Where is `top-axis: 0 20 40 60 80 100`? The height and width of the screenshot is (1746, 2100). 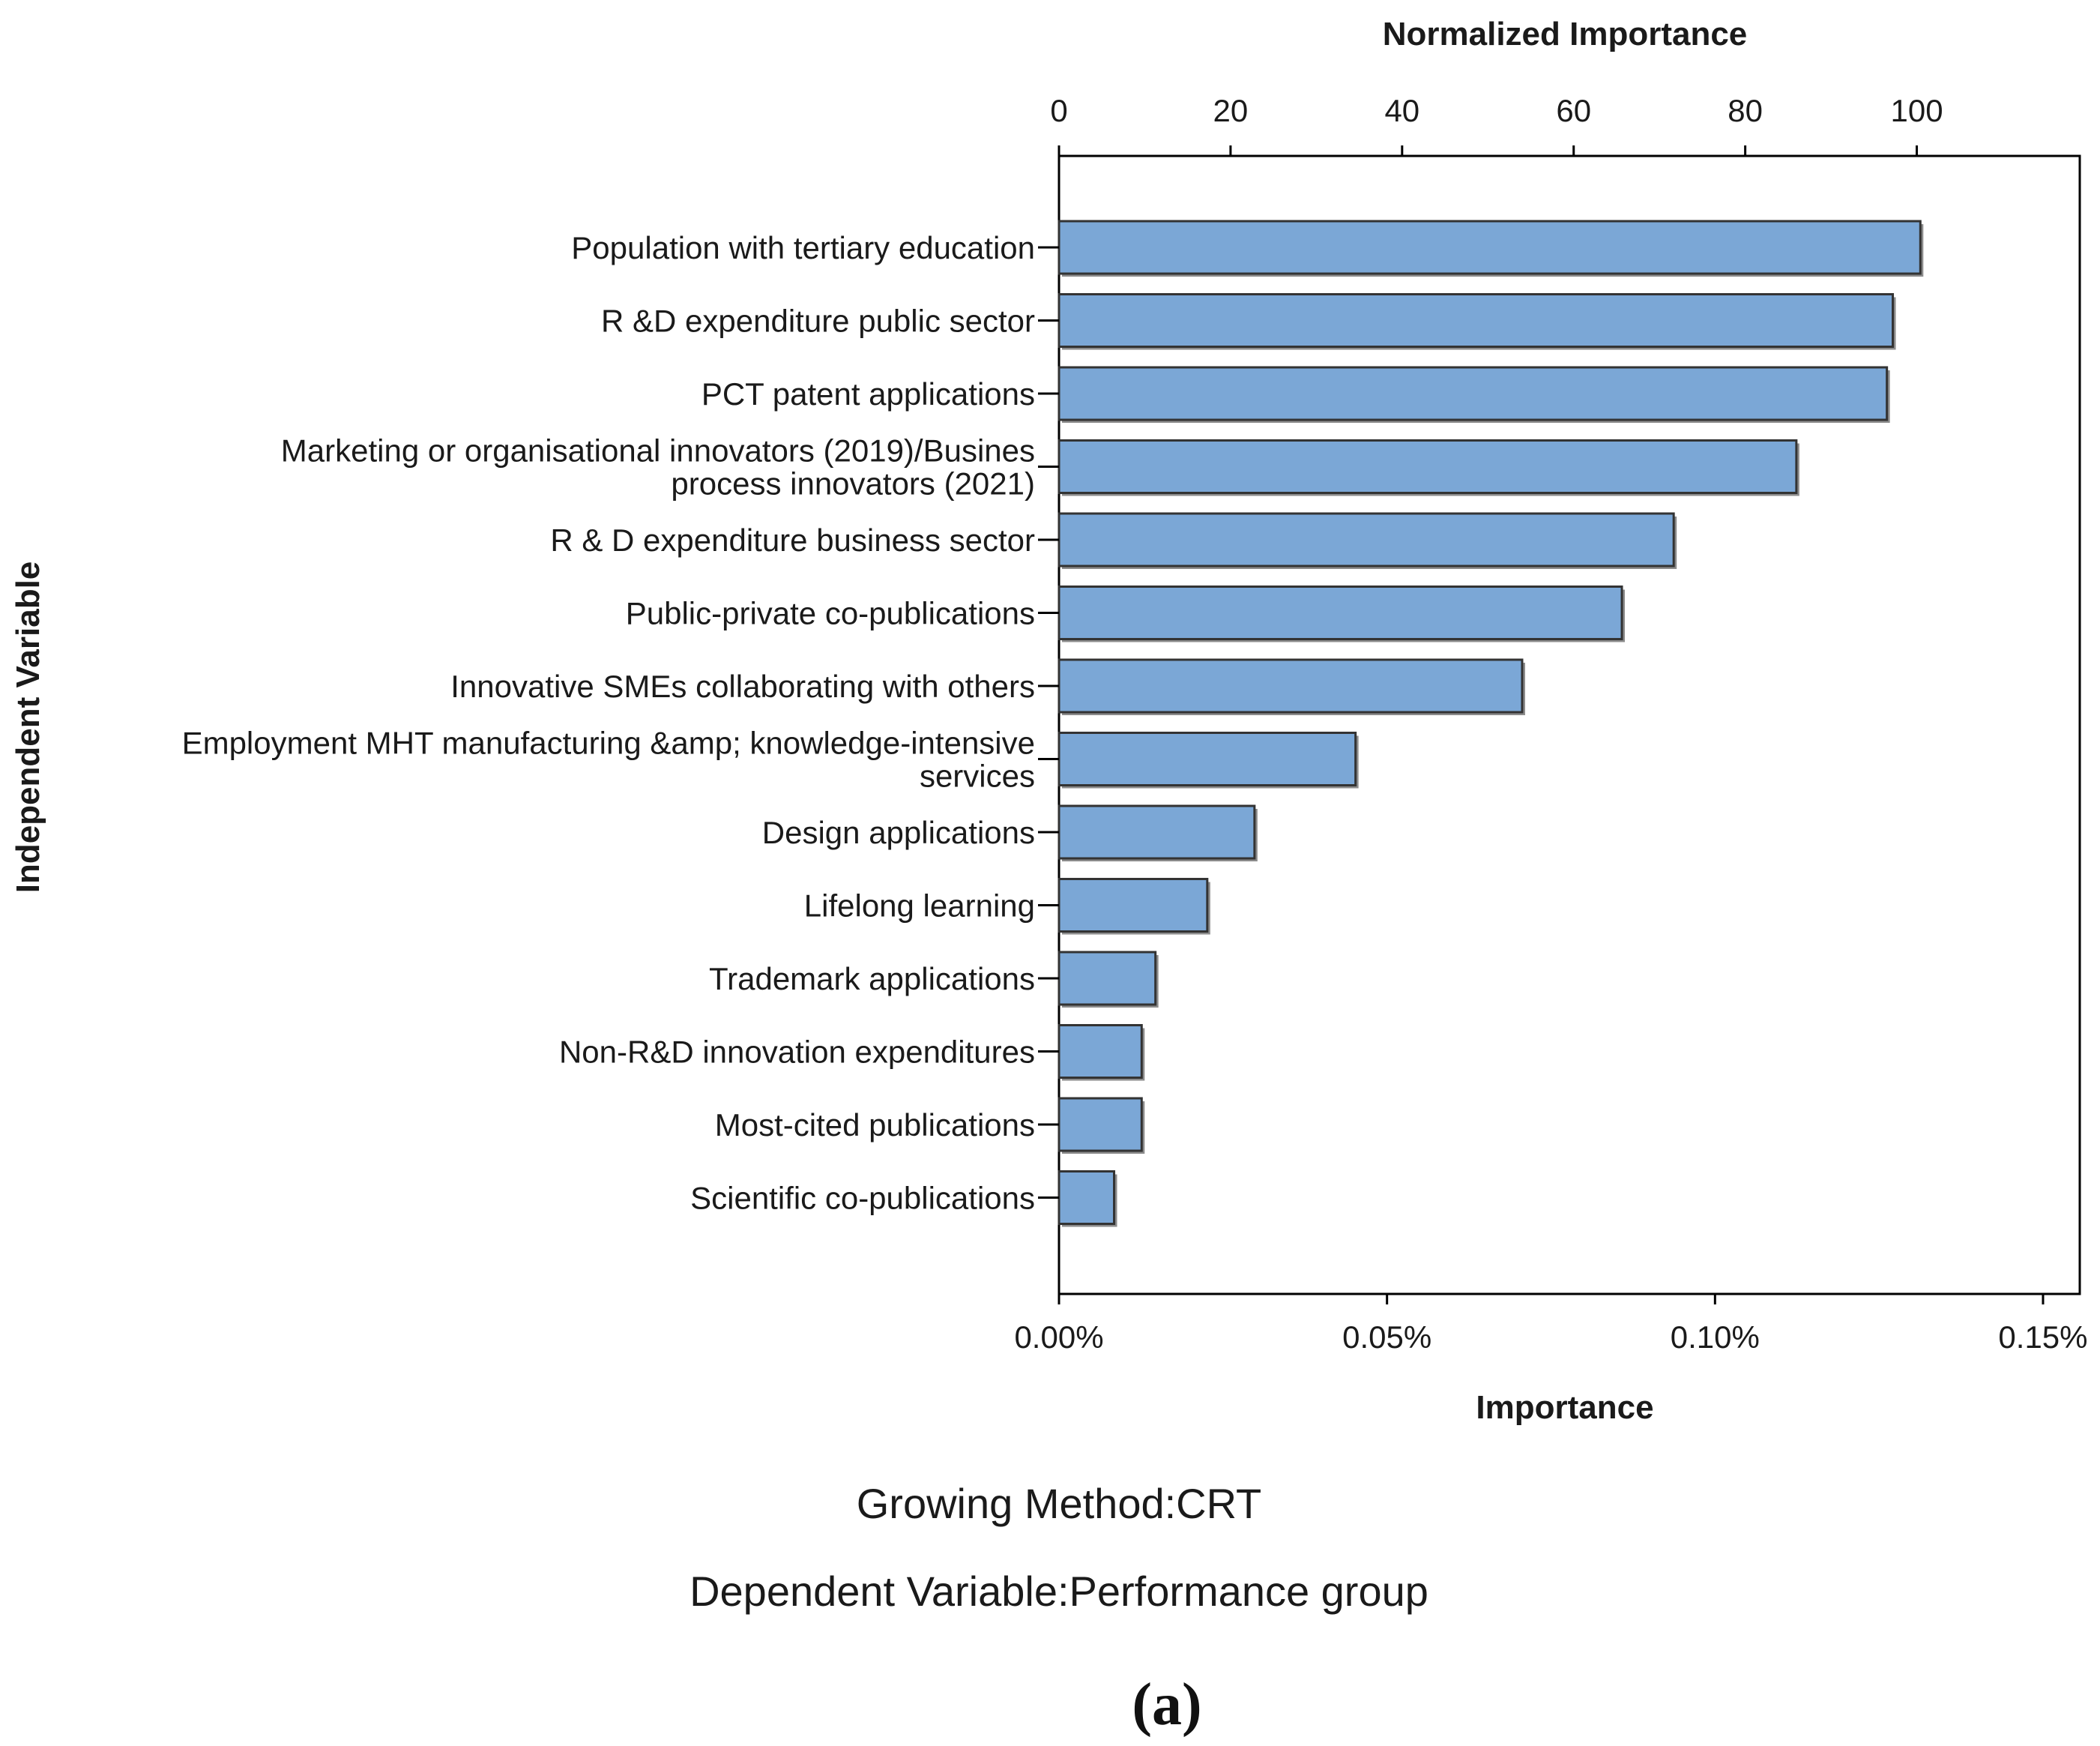
top-axis: 0 20 40 60 80 100 is located at coordinates (1496, 124).